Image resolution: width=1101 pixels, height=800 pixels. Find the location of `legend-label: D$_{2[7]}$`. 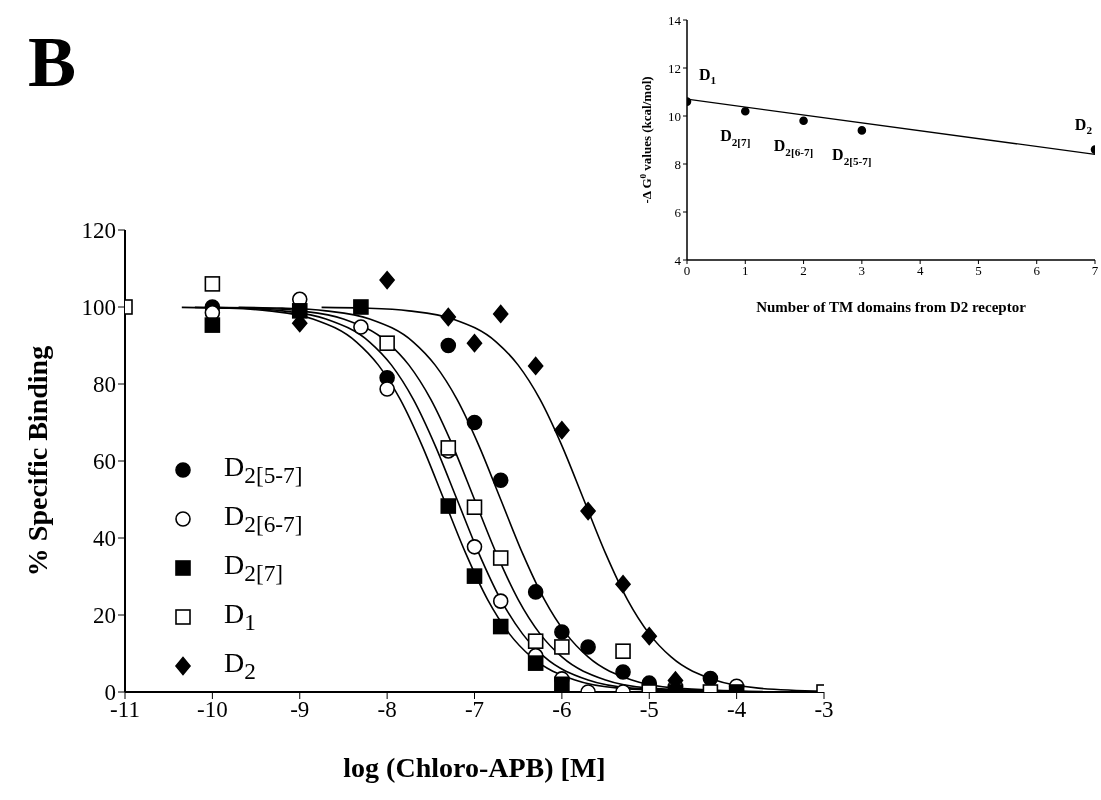

legend-label: D$_{2[7]}$ is located at coordinates (254, 567).